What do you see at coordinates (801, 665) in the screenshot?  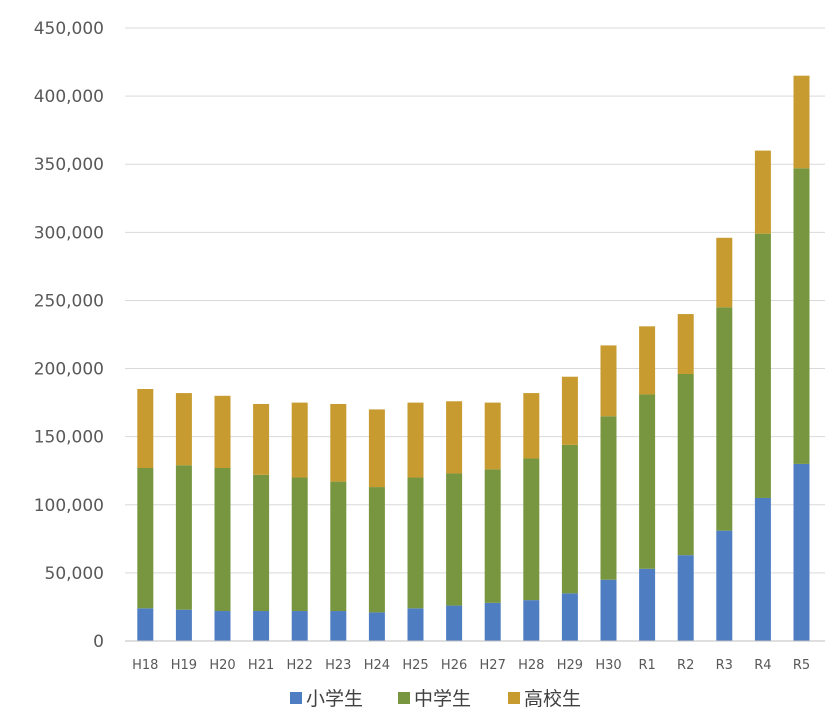 I see `x-tick-label: R5` at bounding box center [801, 665].